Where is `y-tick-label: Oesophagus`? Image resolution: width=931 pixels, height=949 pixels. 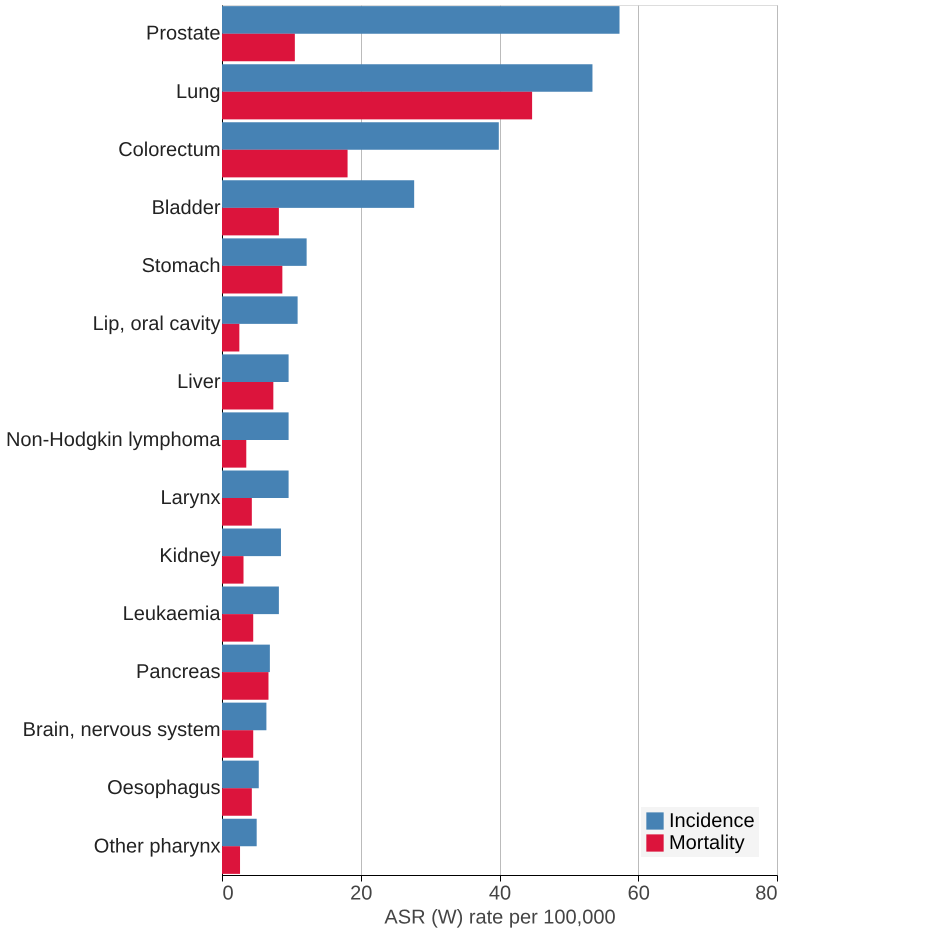 y-tick-label: Oesophagus is located at coordinates (163, 788).